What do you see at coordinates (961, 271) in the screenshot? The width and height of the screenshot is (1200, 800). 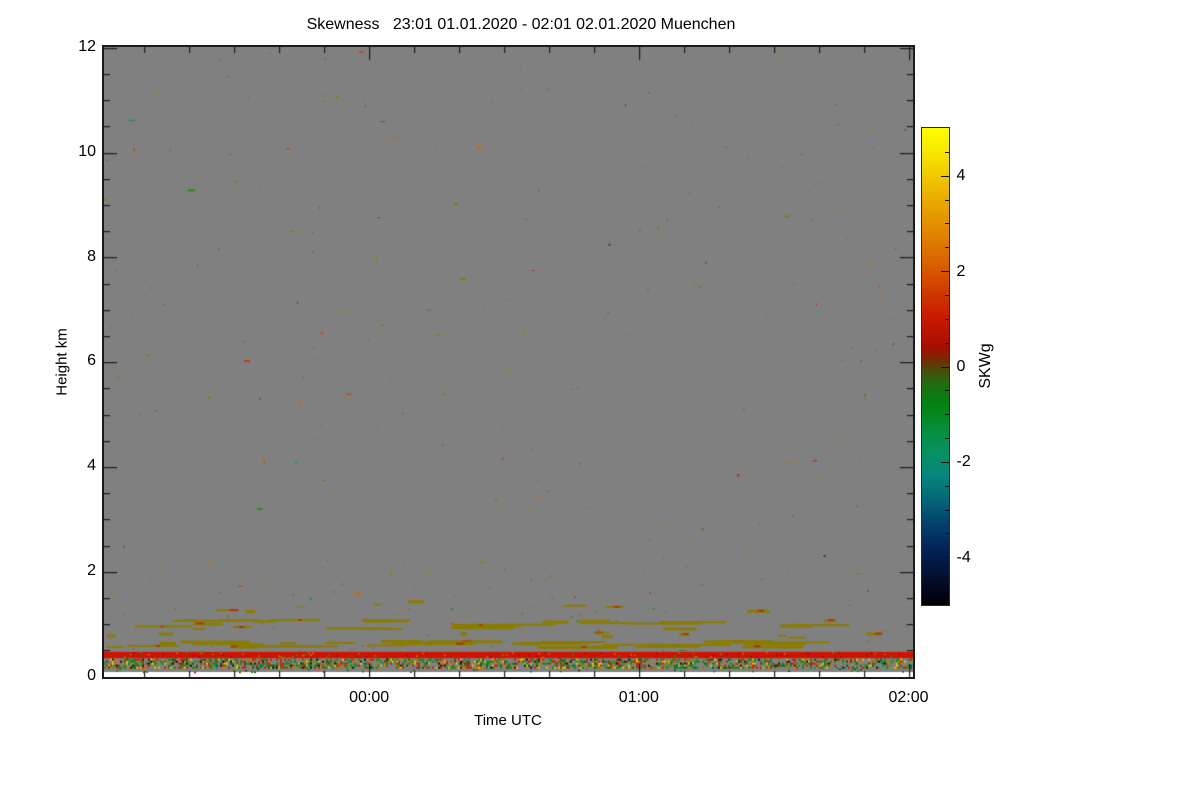 I see `colorbar-tick-label: 2` at bounding box center [961, 271].